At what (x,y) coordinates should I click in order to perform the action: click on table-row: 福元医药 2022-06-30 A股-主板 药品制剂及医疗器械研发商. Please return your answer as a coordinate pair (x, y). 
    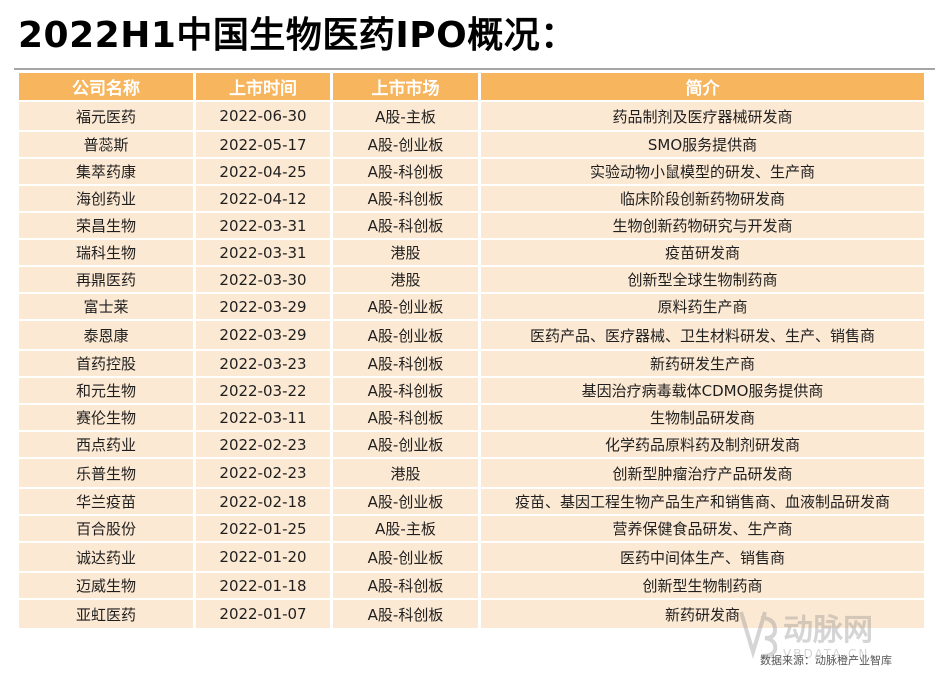
    Looking at the image, I should click on (471, 116).